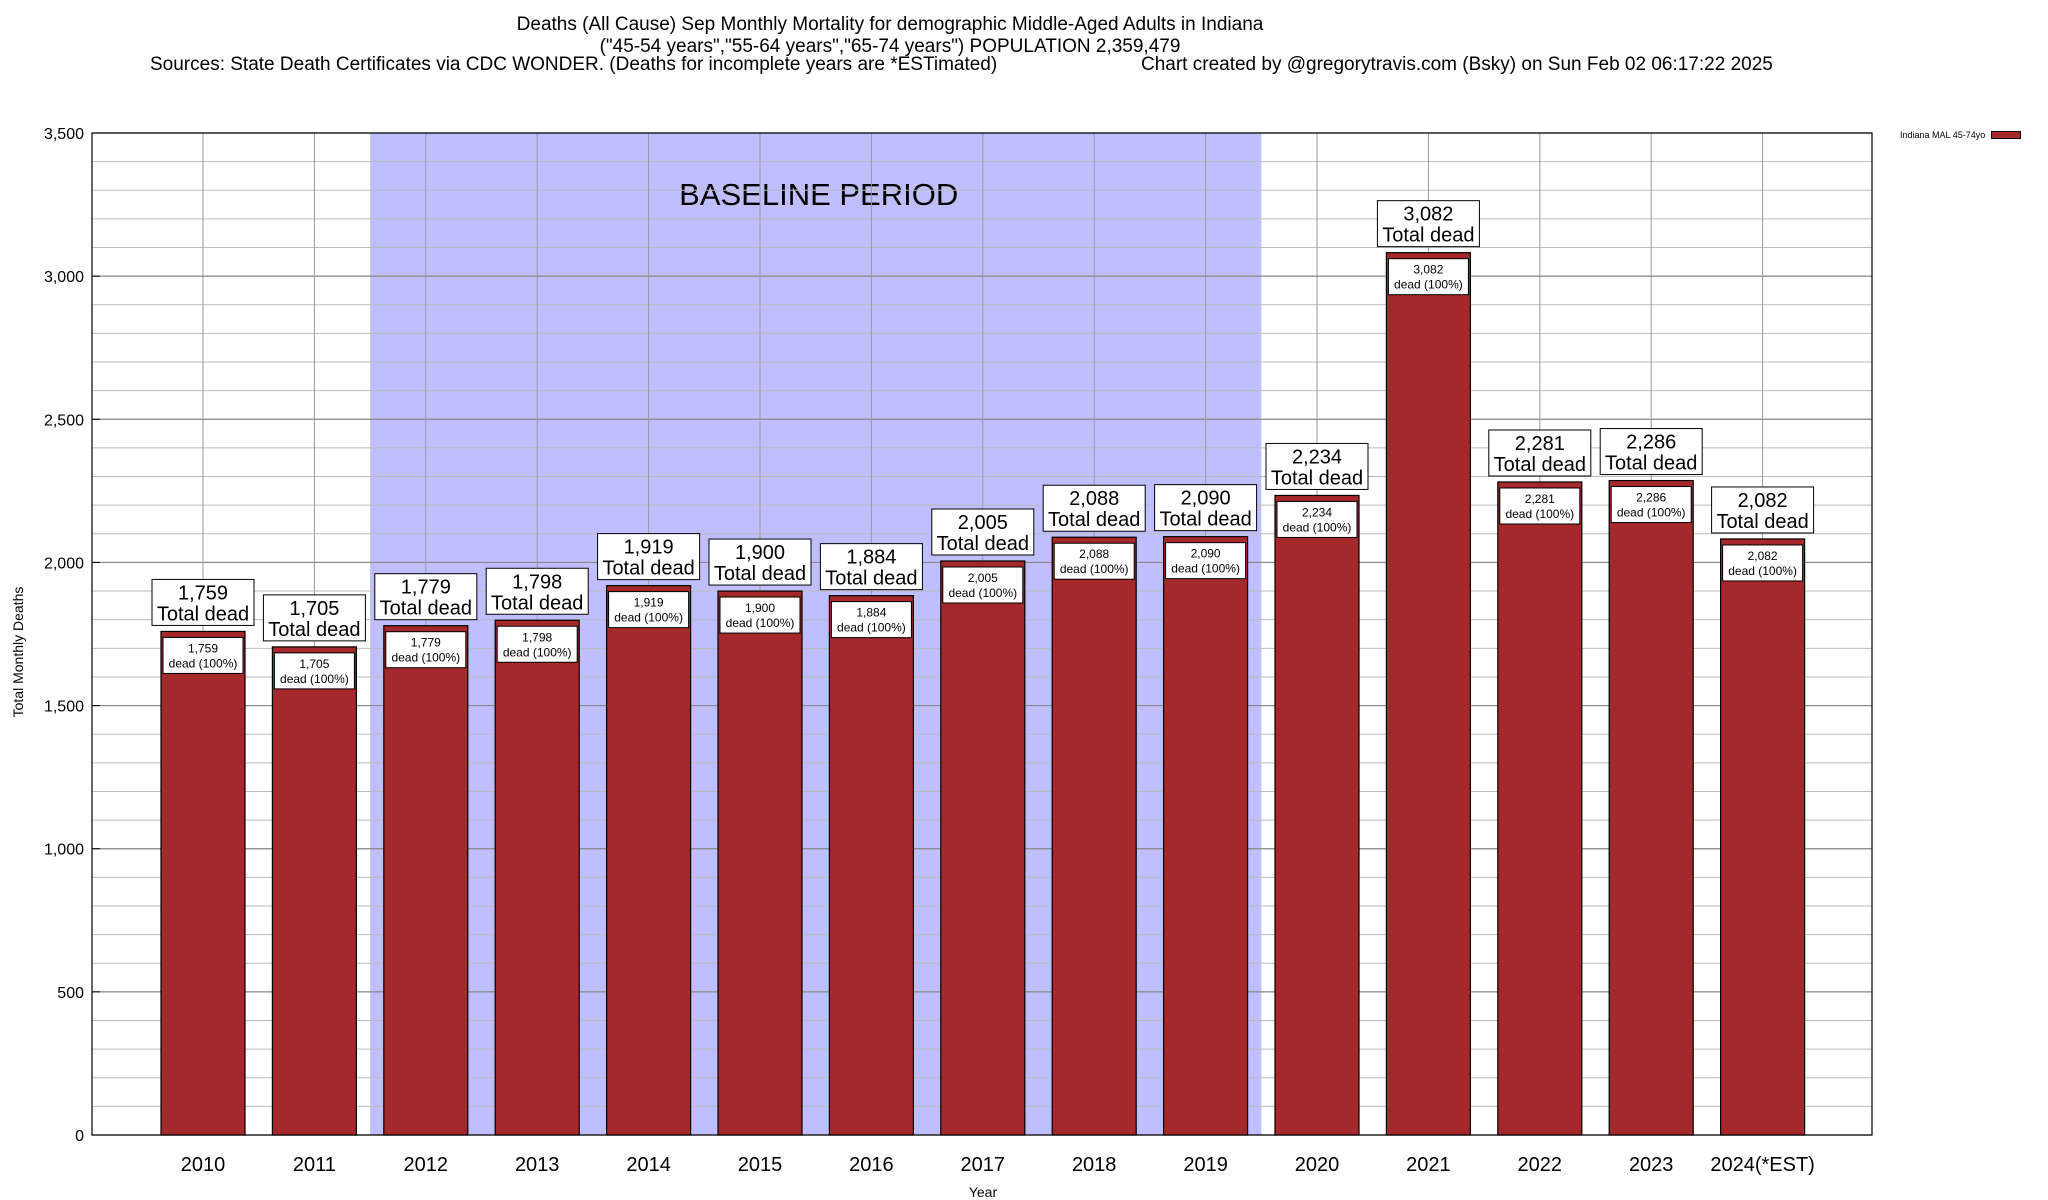 This screenshot has height=1200, width=2048. What do you see at coordinates (79, 1136) in the screenshot?
I see `y-tick-label: 0` at bounding box center [79, 1136].